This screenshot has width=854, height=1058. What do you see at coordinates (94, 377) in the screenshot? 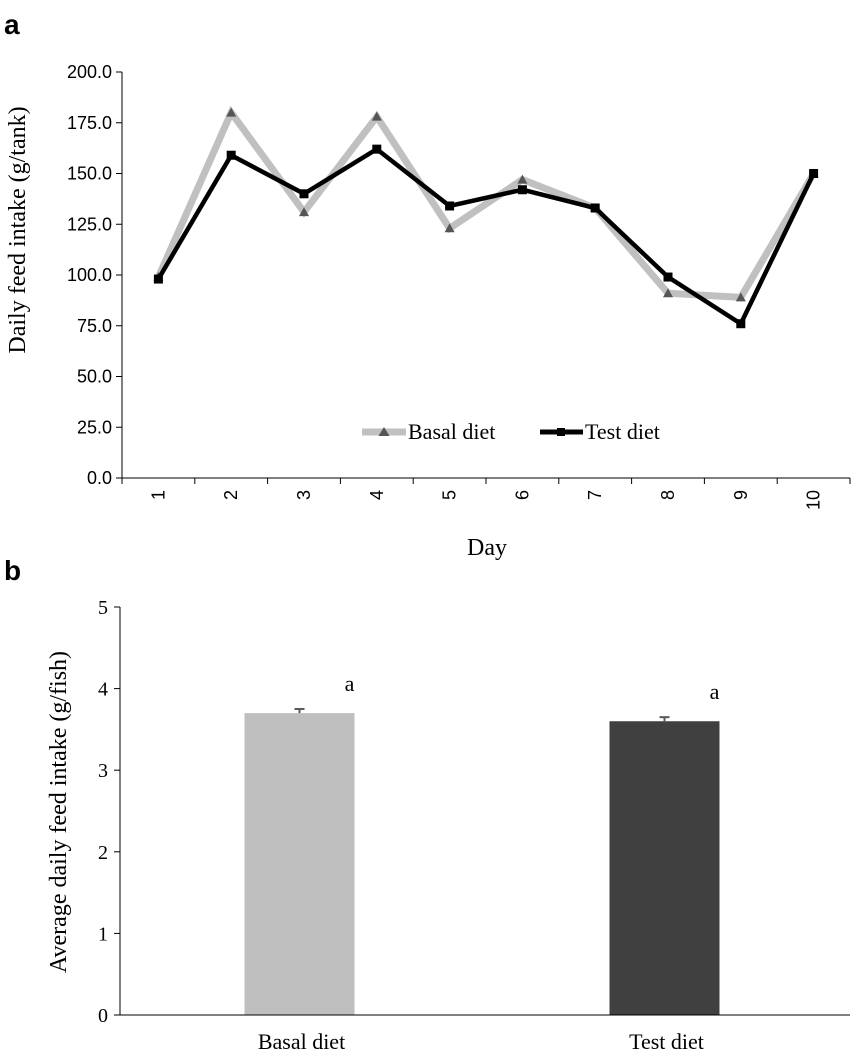
I see `y-tick-label: 50.0` at bounding box center [94, 377].